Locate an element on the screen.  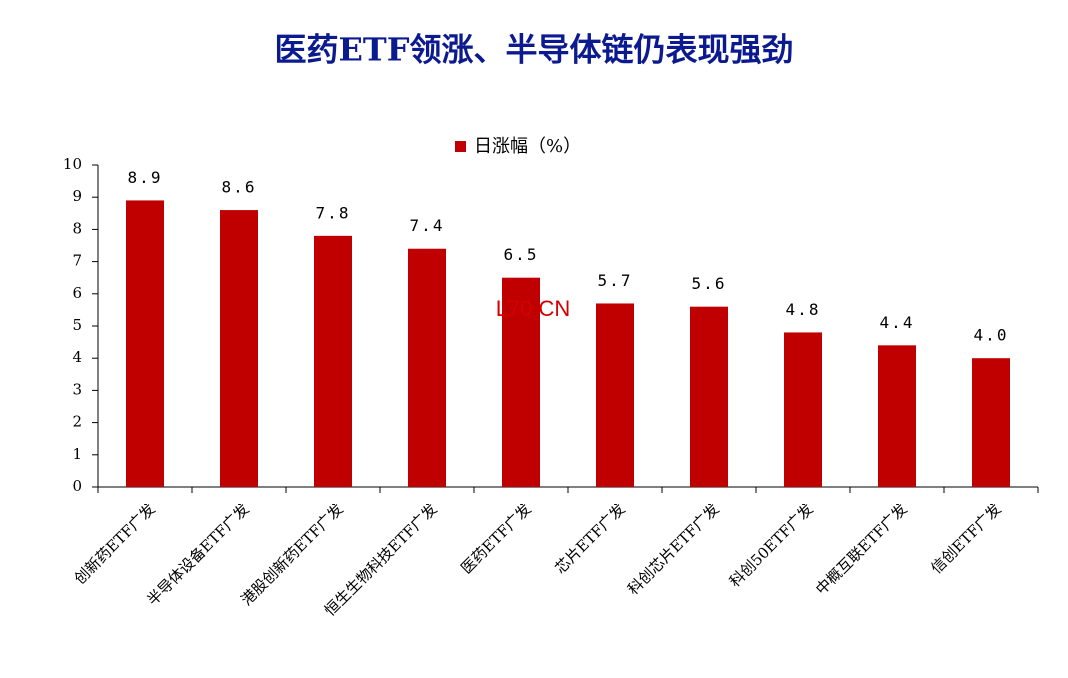
legend-label: 日涨幅（%） is located at coordinates (527, 146).